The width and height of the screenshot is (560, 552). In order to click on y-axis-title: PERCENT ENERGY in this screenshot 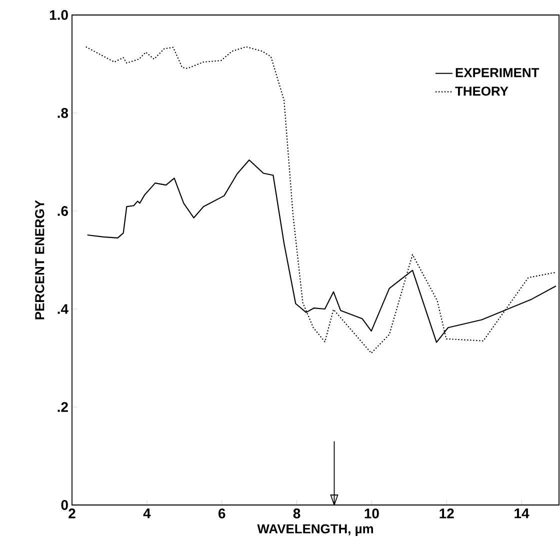, I will do `click(39, 260)`.